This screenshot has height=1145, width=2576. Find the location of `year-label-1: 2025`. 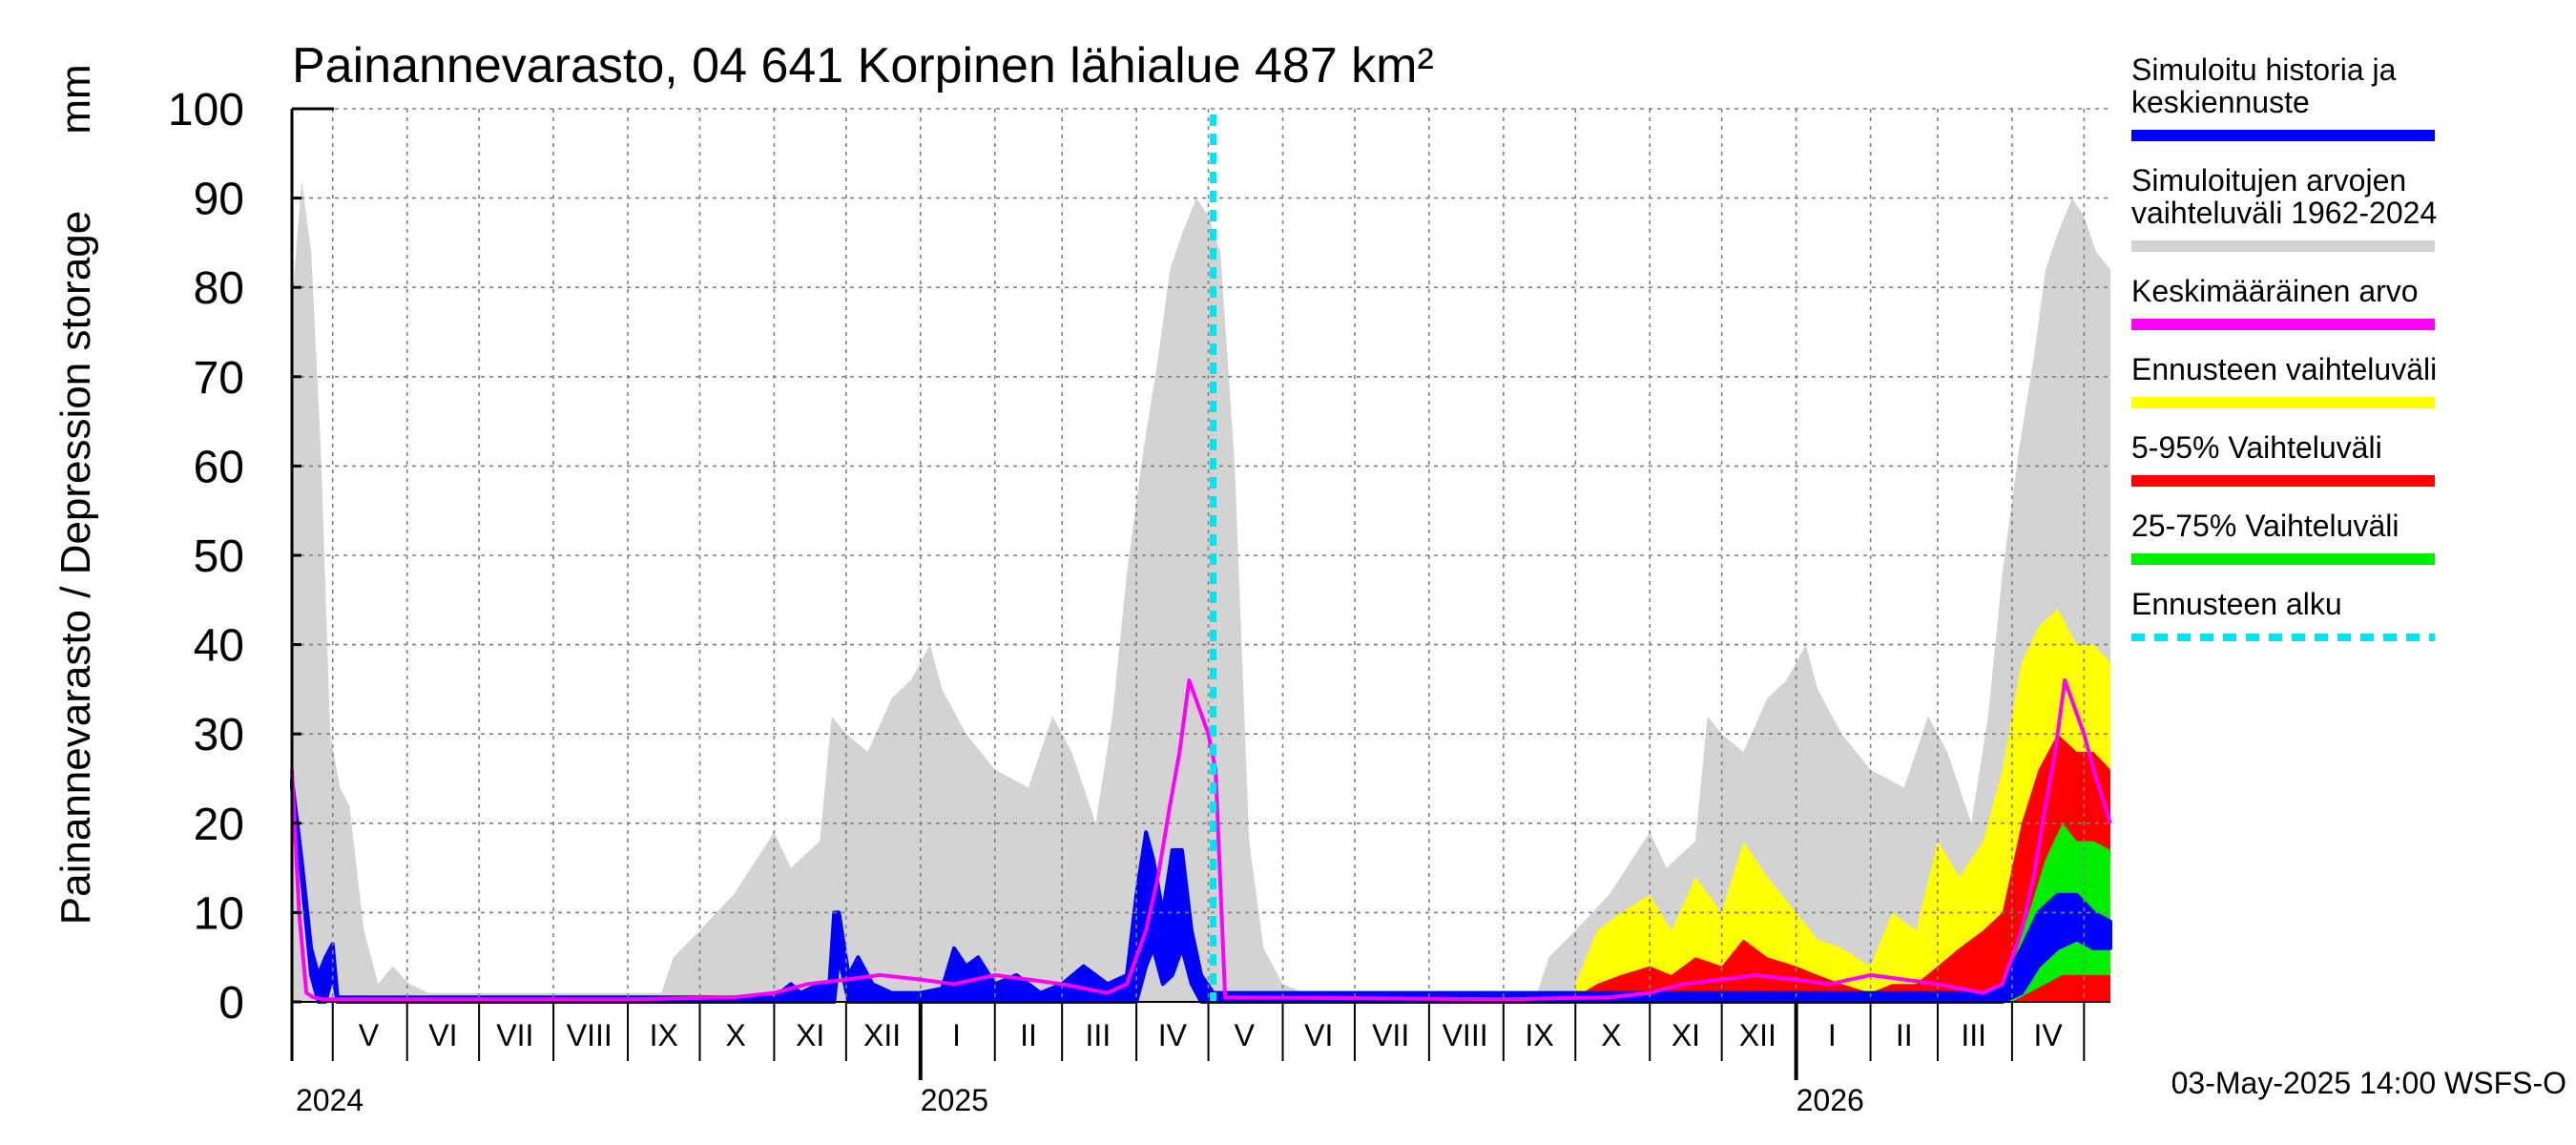

year-label-1: 2025 is located at coordinates (954, 1100).